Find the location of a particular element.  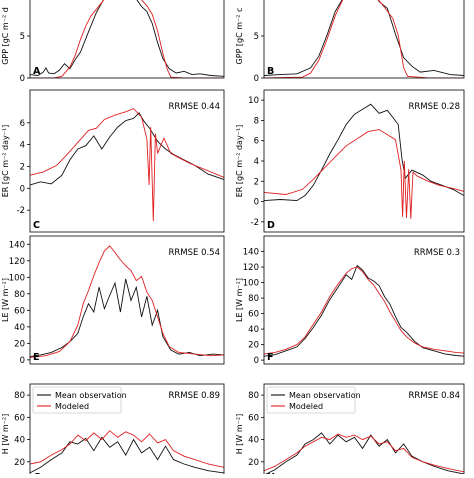

panel-a: 0510GPP [gC m⁻² dA is located at coordinates (113, 42).